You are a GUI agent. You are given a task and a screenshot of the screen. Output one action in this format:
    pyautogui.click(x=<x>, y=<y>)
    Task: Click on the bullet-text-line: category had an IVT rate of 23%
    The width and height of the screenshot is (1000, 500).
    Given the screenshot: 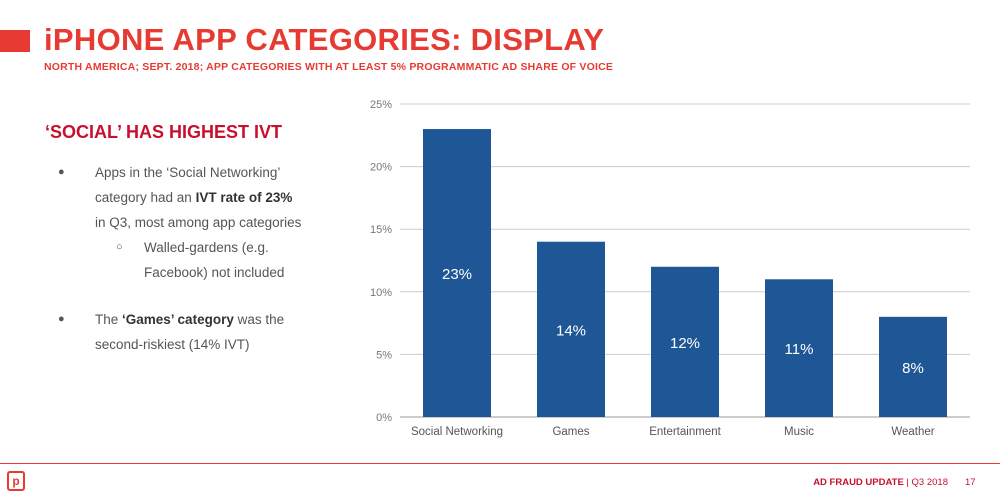 What is the action you would take?
    pyautogui.click(x=226, y=197)
    